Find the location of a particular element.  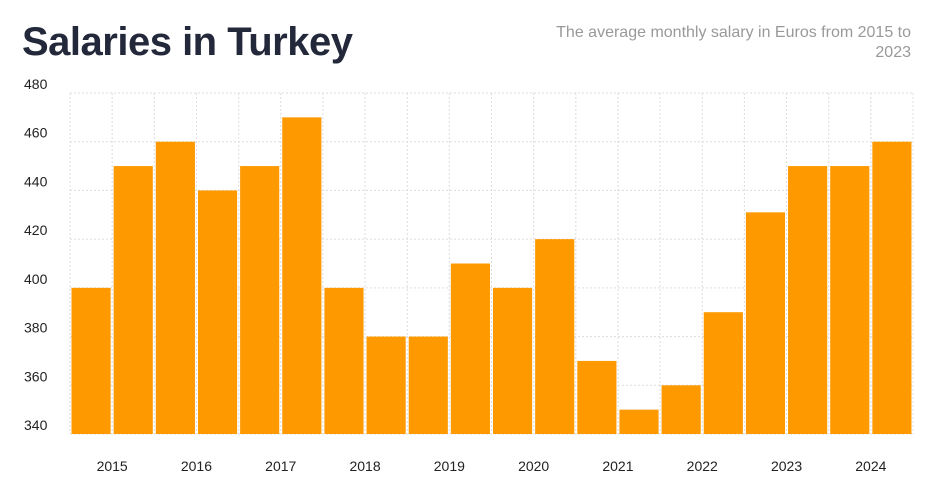

x-tick-label: 2022 is located at coordinates (702, 466).